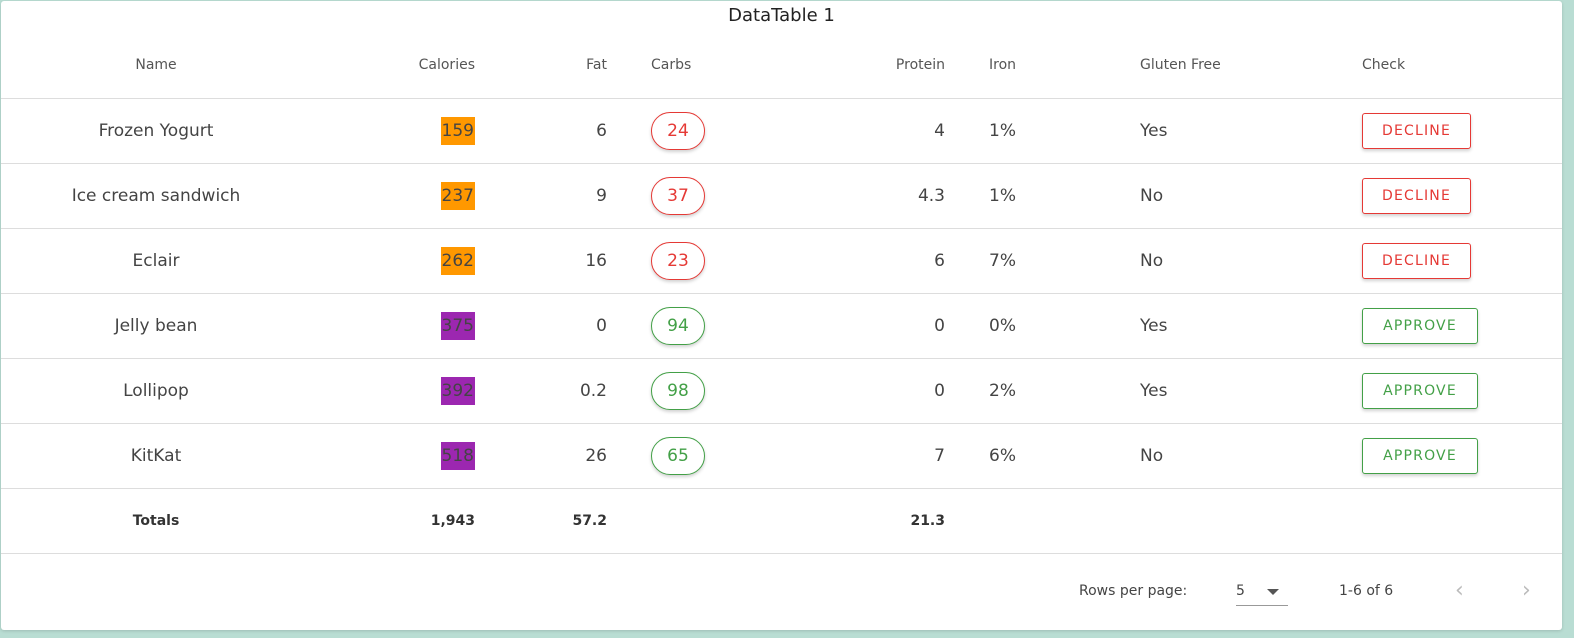 The height and width of the screenshot is (638, 1574). I want to click on cell-carbs: 37, so click(701, 196).